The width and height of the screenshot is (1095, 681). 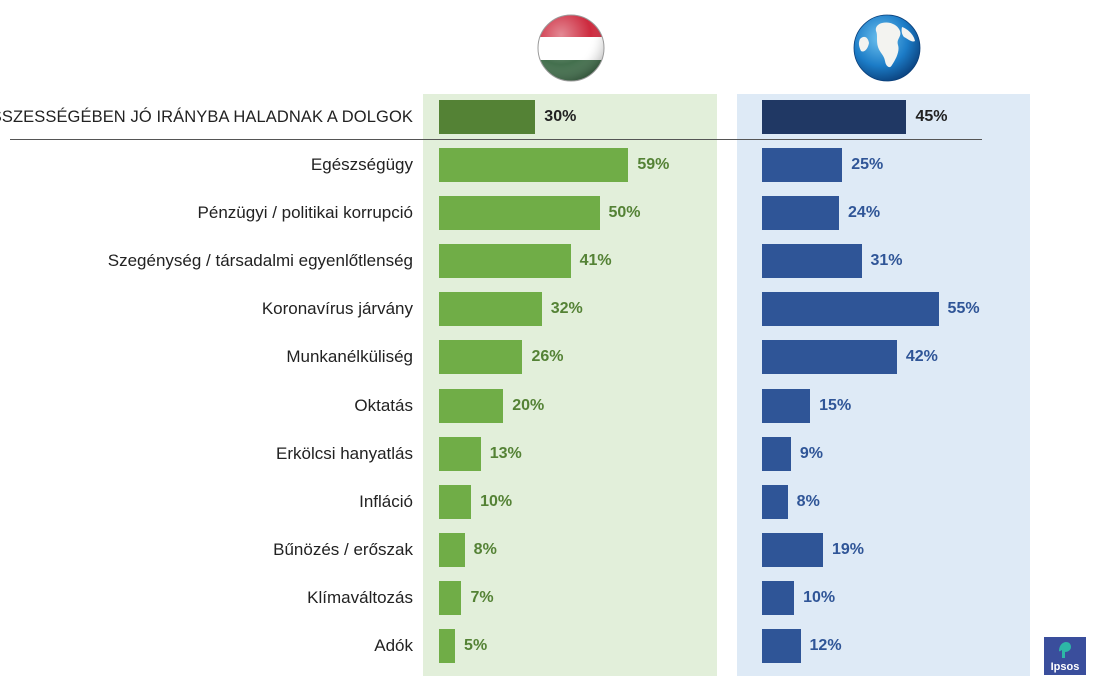 I want to click on bar-hungary-value: 32%, so click(x=566, y=309).